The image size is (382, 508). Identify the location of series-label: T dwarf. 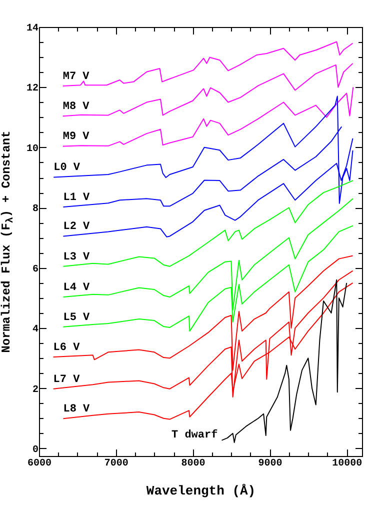
(195, 435).